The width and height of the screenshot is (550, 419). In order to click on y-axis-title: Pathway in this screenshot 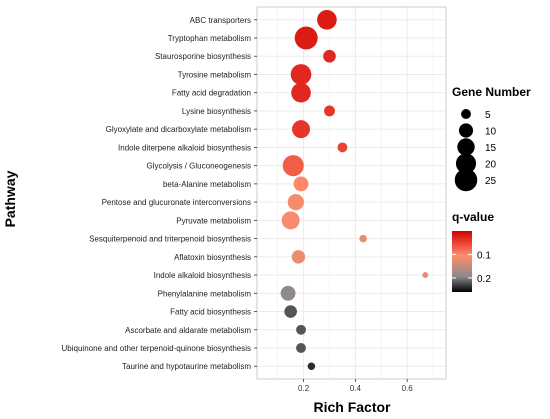, I will do `click(10, 198)`.